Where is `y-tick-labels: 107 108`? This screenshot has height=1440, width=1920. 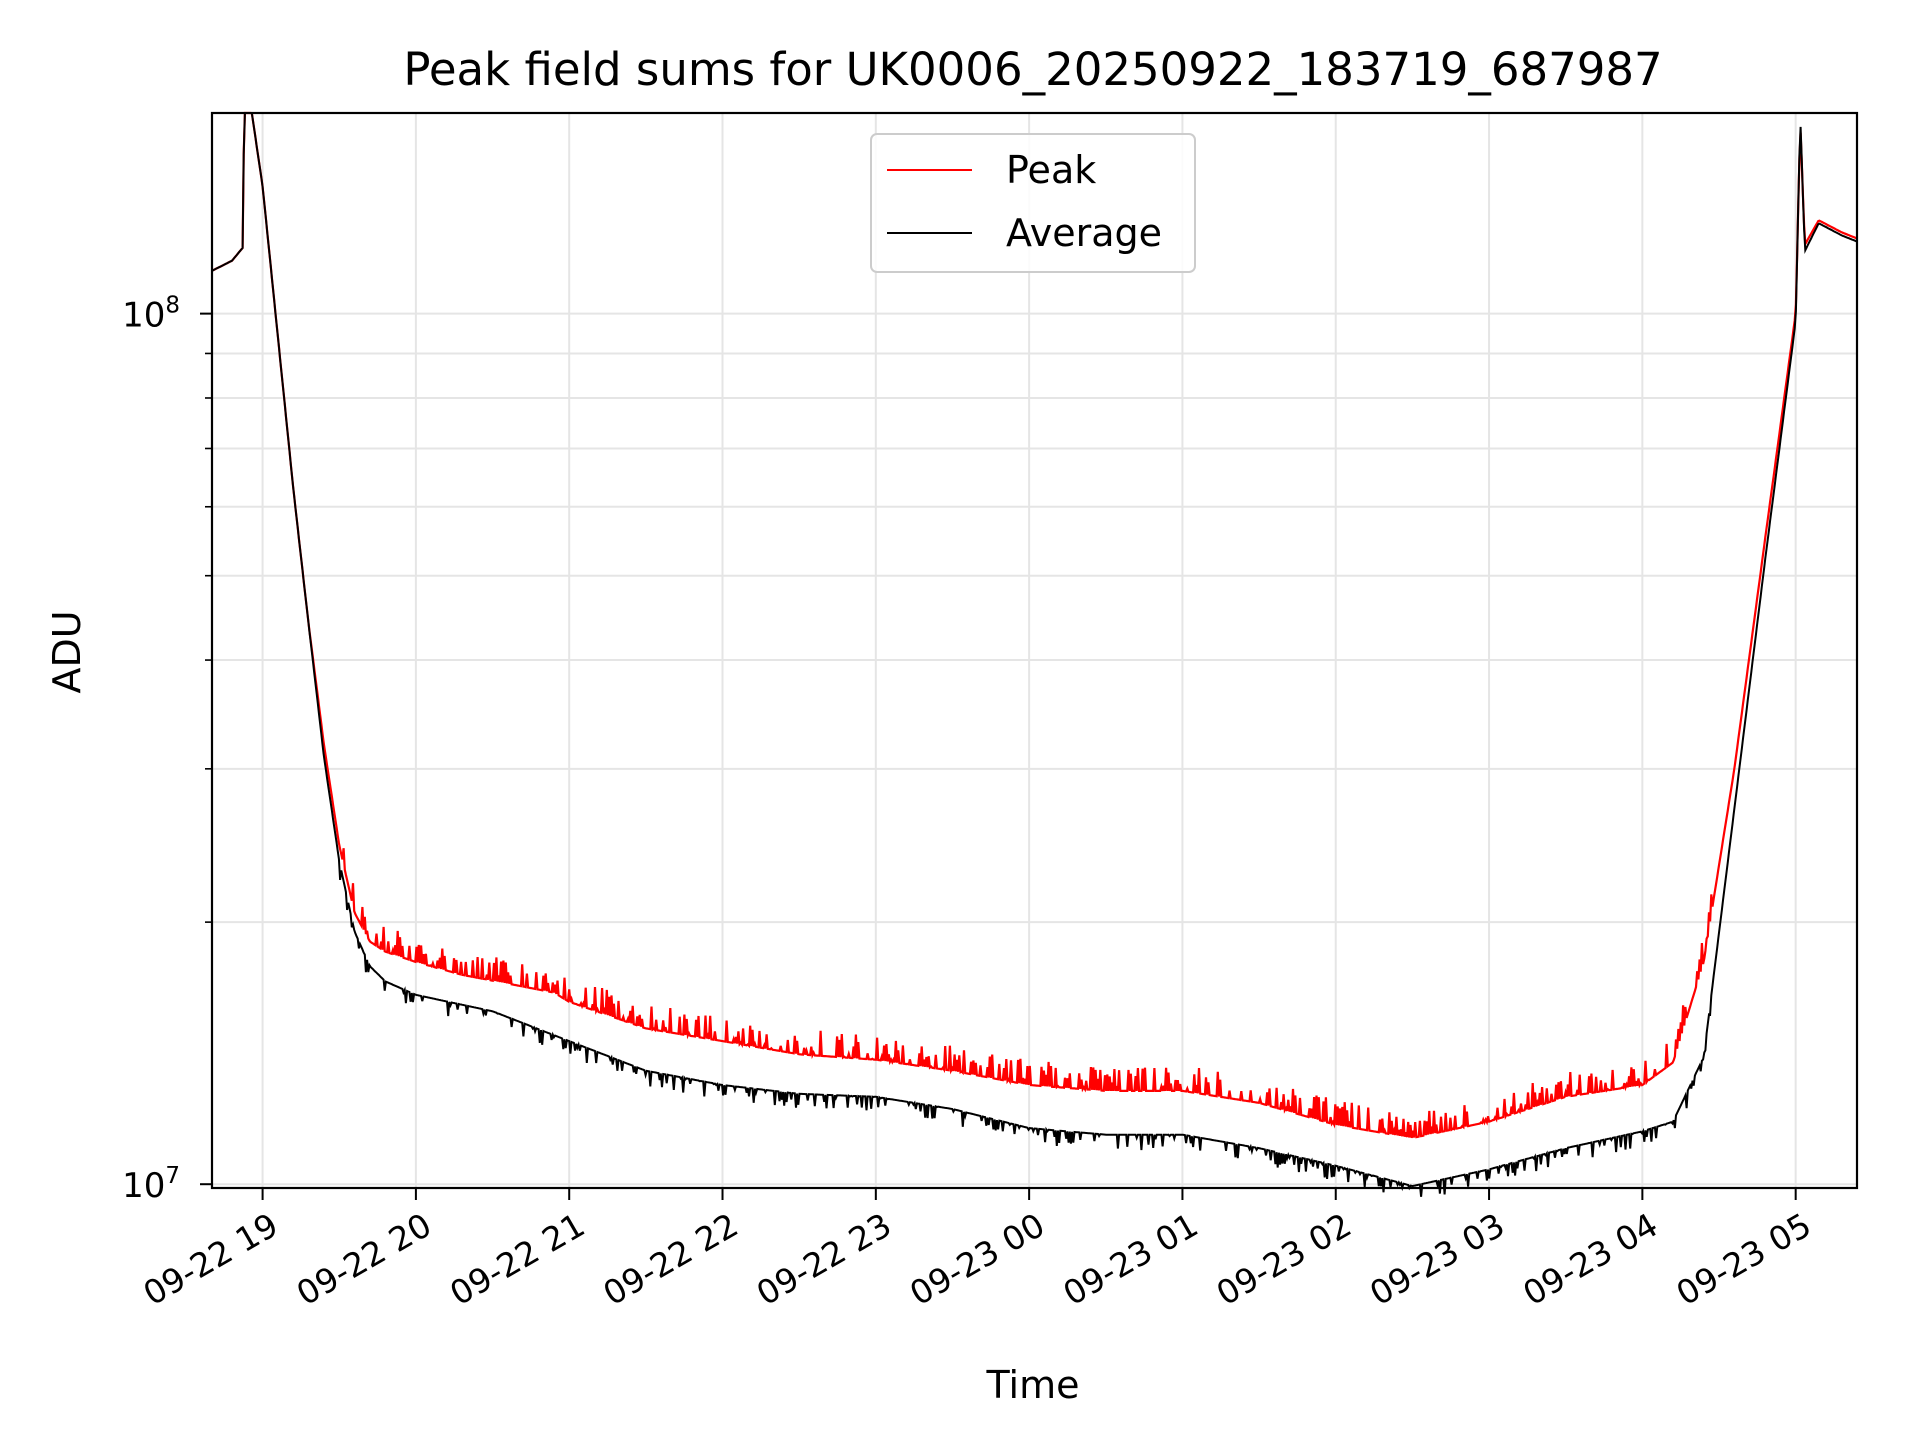
y-tick-labels: 107 108 is located at coordinates (151, 750).